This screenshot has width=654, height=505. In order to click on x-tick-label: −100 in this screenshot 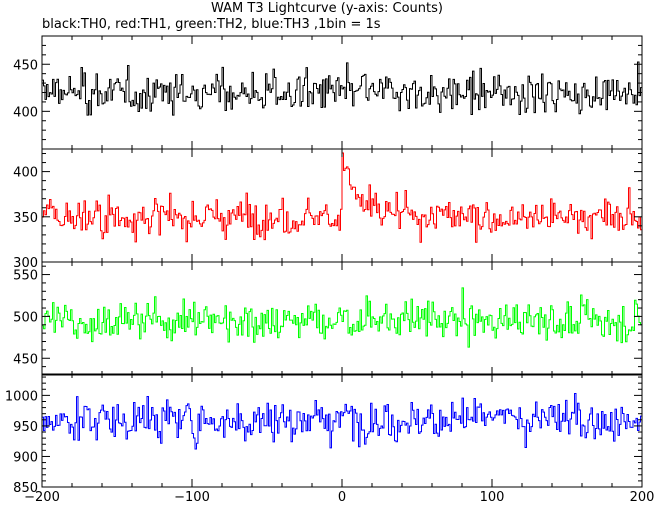, I will do `click(192, 497)`.